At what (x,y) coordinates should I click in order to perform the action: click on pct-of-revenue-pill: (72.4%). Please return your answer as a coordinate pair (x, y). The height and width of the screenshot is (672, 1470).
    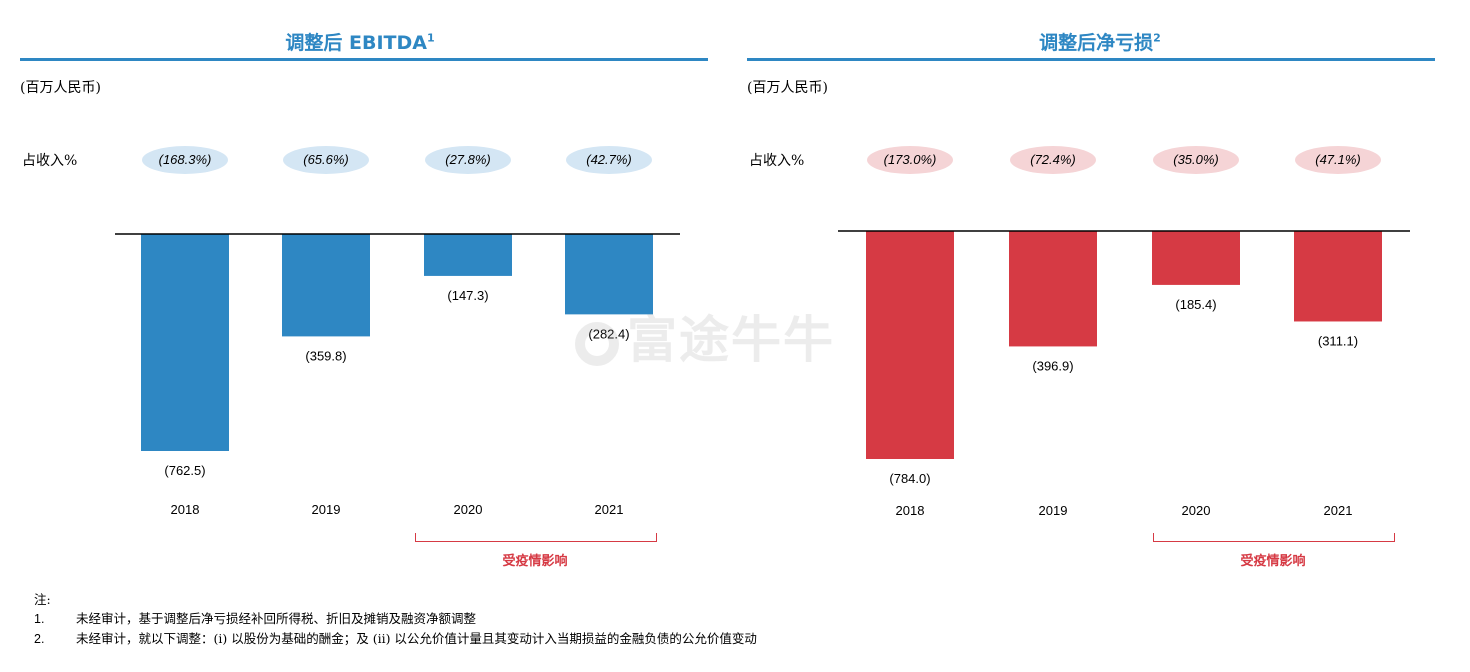
    Looking at the image, I should click on (1053, 160).